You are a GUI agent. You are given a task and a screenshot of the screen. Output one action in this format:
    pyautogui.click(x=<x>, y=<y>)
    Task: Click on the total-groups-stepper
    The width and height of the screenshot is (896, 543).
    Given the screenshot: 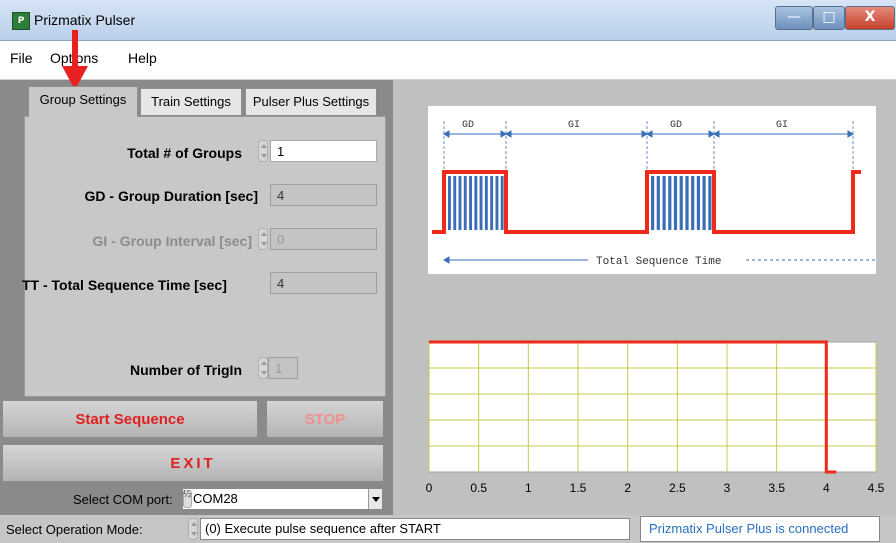 What is the action you would take?
    pyautogui.click(x=263, y=151)
    